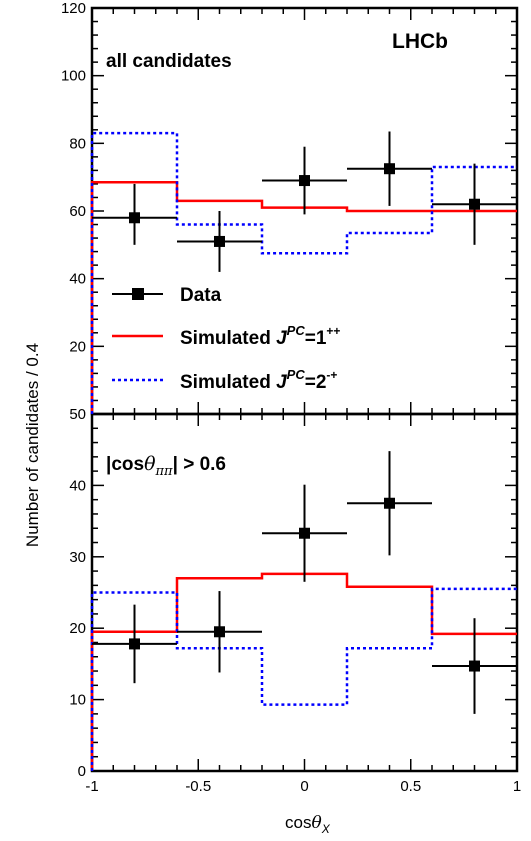  What do you see at coordinates (73, 76) in the screenshot?
I see `top-ytick-label: 100` at bounding box center [73, 76].